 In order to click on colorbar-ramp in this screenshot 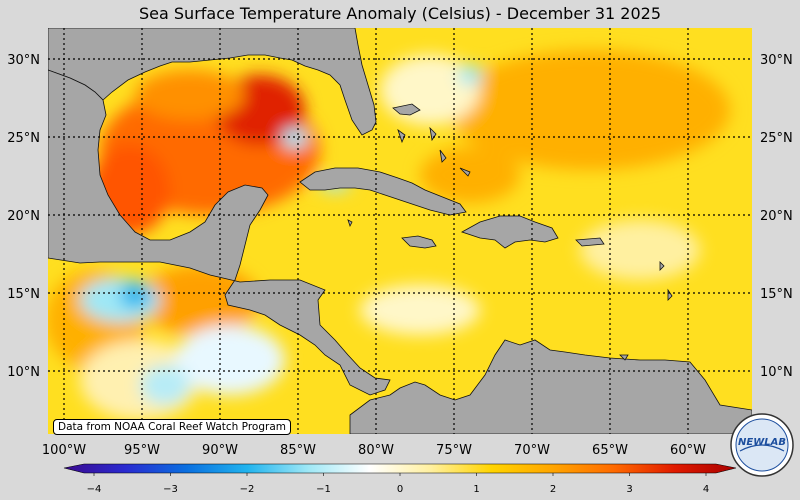, I will do `click(400, 468)`.